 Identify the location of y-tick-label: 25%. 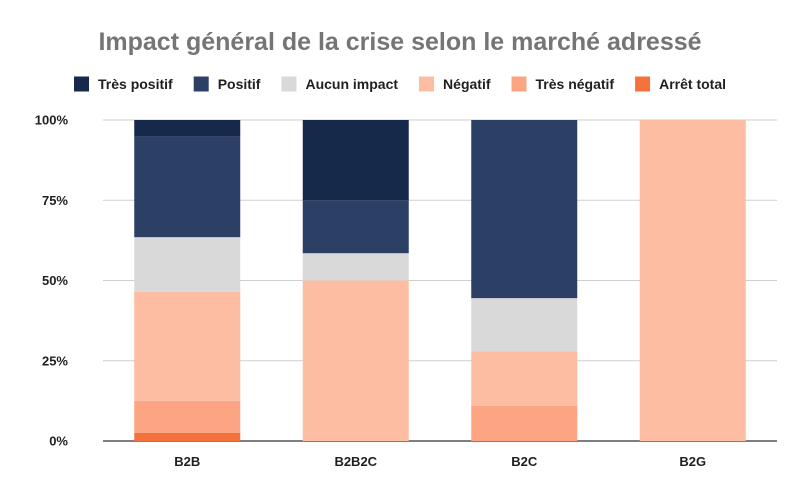
(55, 360).